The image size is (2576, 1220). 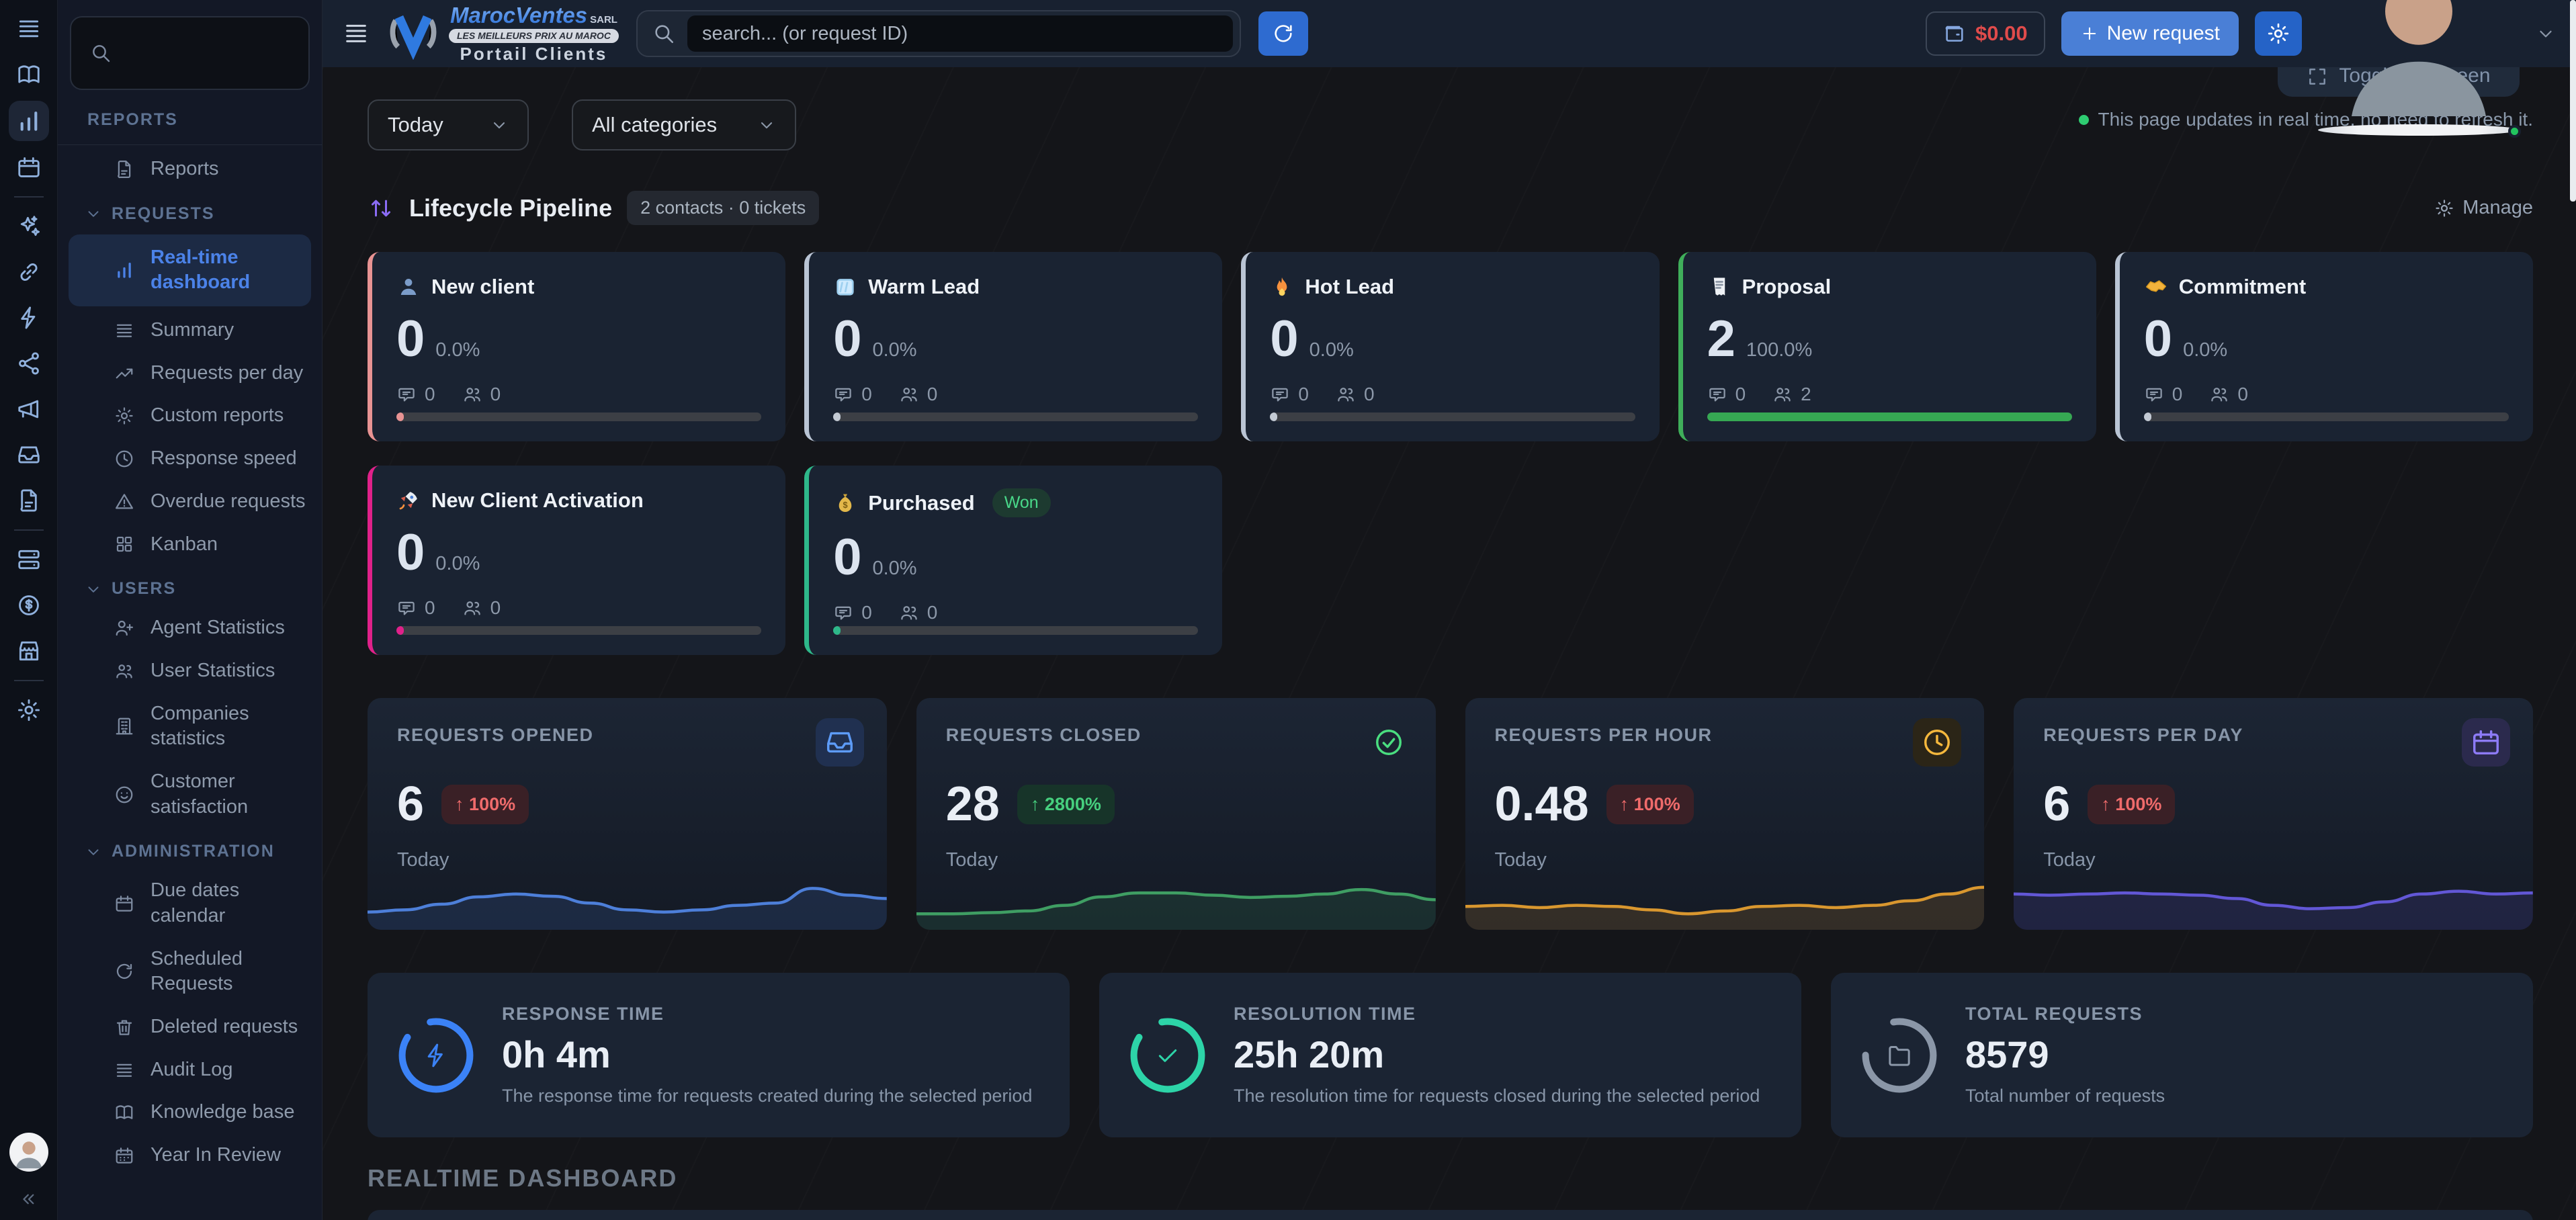 I want to click on new-request-button: New request, so click(x=2150, y=33).